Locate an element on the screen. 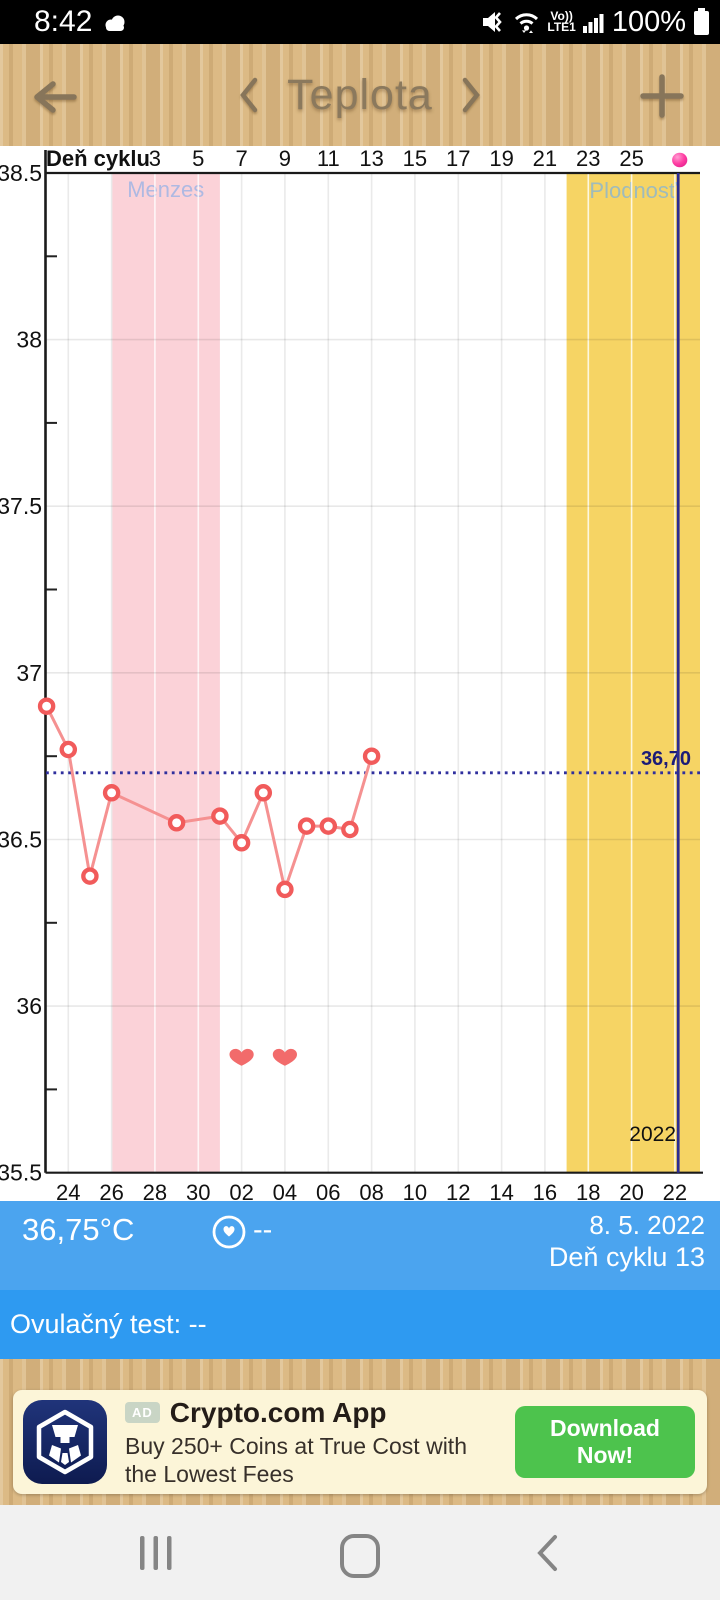 The height and width of the screenshot is (1600, 720). page-title: Teplota is located at coordinates (360, 94).